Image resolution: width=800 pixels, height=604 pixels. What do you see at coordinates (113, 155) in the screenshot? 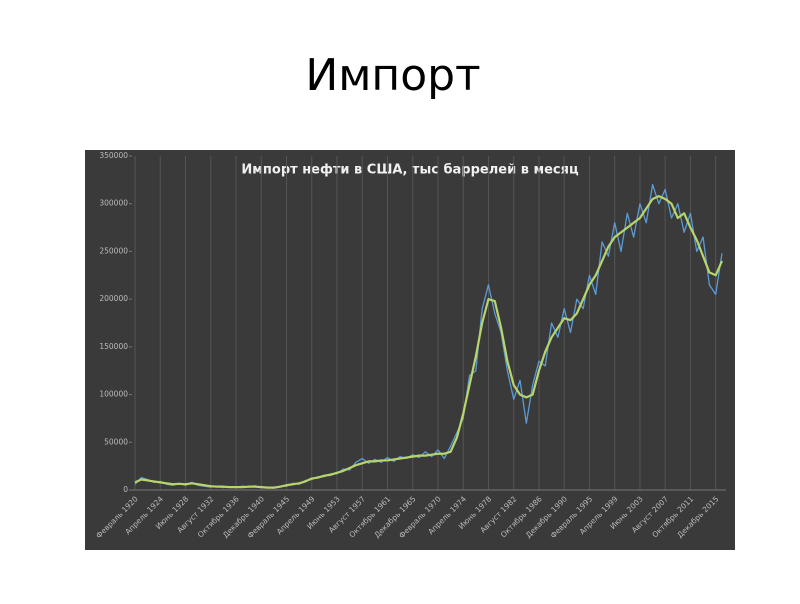
I see `y-tick-label: 350000` at bounding box center [113, 155].